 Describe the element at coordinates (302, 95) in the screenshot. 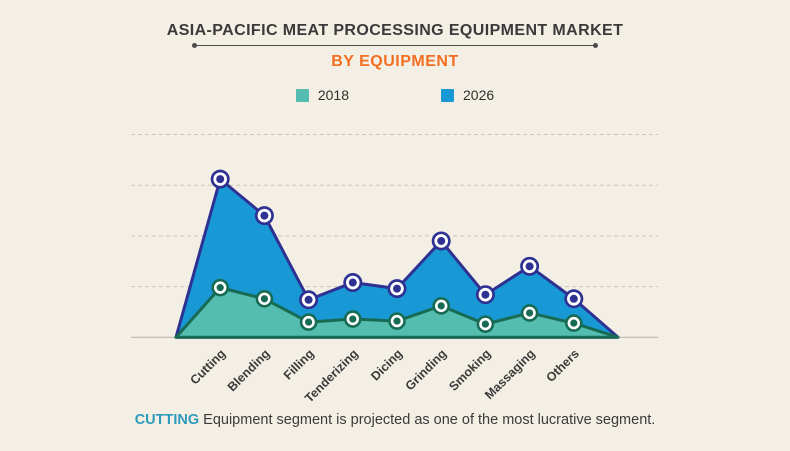

I see `legend-swatch-2018` at that location.